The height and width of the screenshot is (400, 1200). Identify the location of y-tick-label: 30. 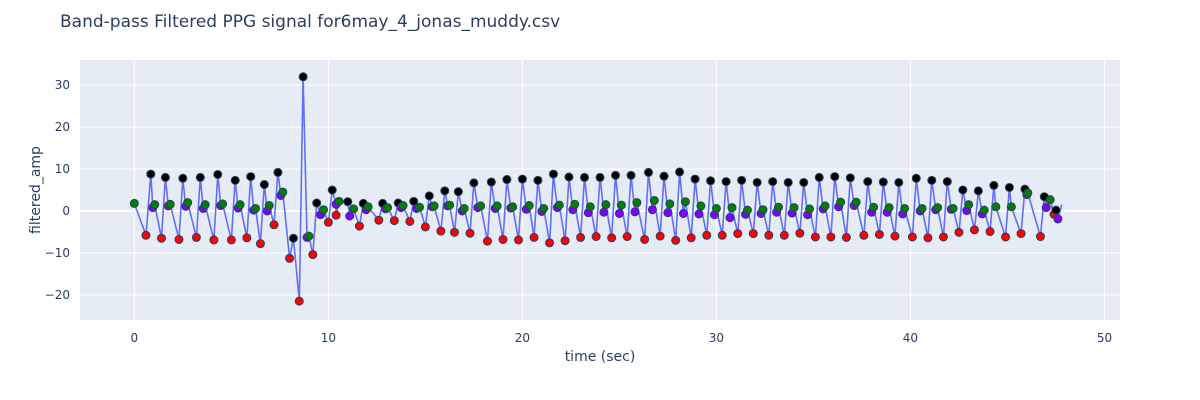
(62, 85).